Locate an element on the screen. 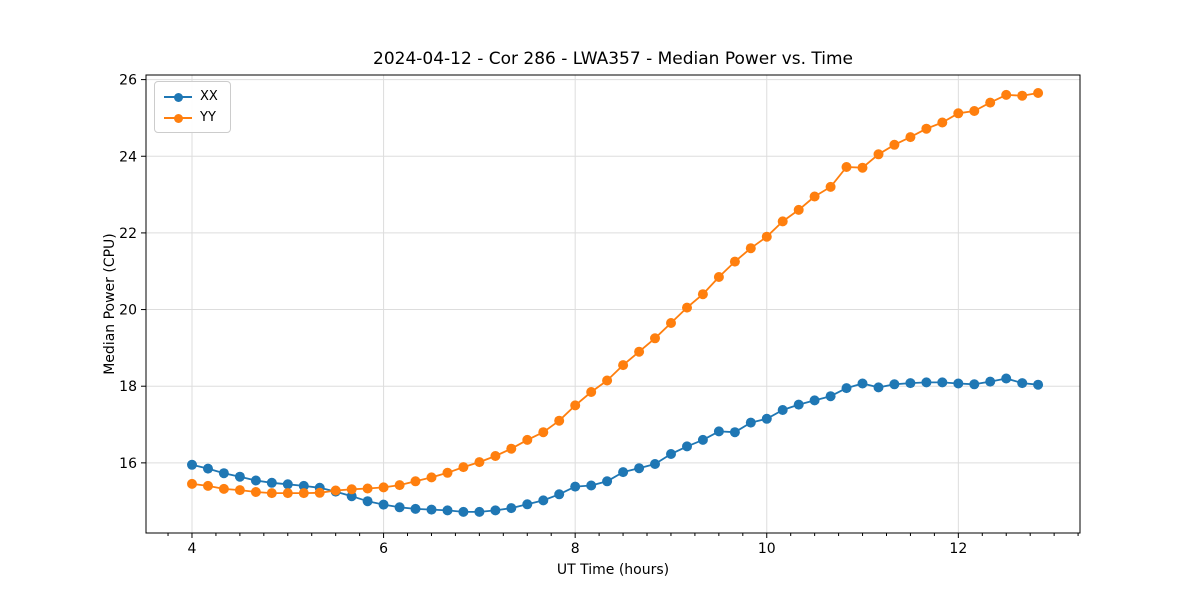 The width and height of the screenshot is (1200, 600). legend-label-xx: XX is located at coordinates (209, 96).